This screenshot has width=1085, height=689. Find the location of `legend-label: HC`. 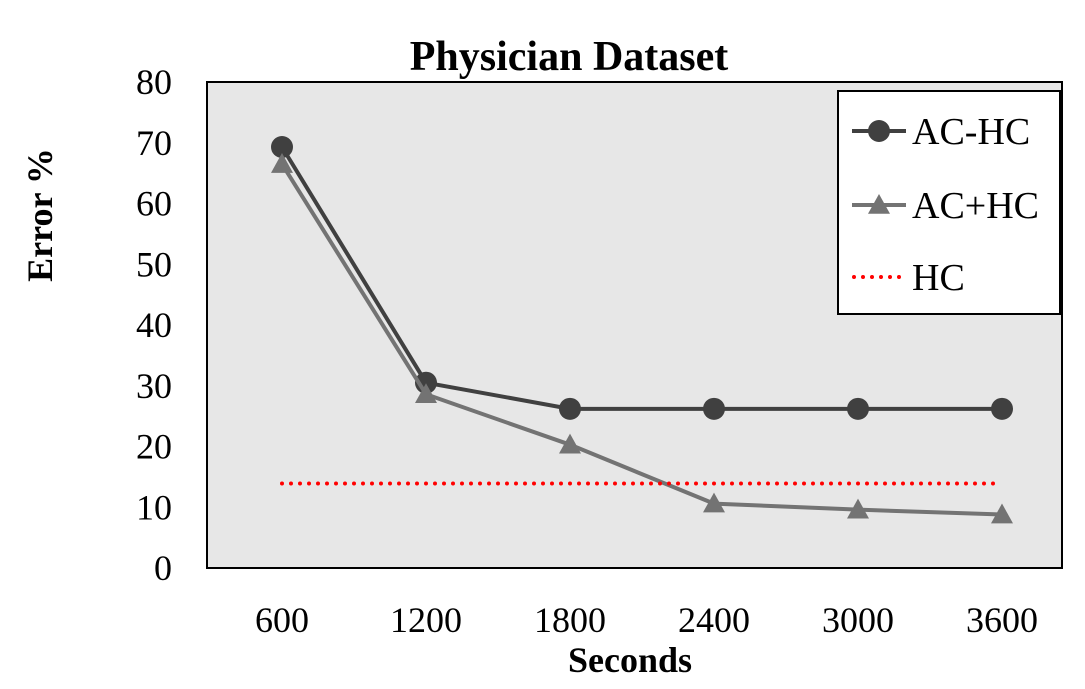

legend-label: HC is located at coordinates (938, 278).